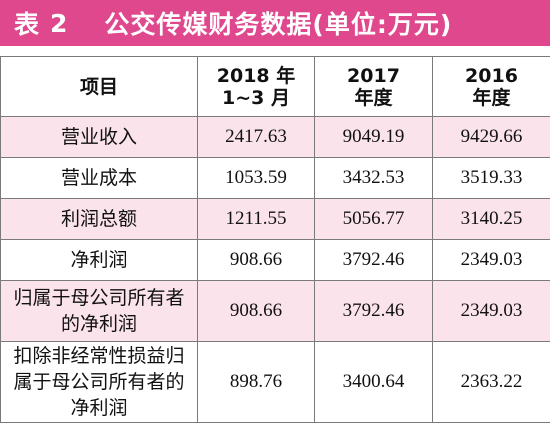 The width and height of the screenshot is (550, 433). I want to click on table-row: 归属于母公司所有者的净利润 908.66 3792.46 2349.03, so click(275, 311).